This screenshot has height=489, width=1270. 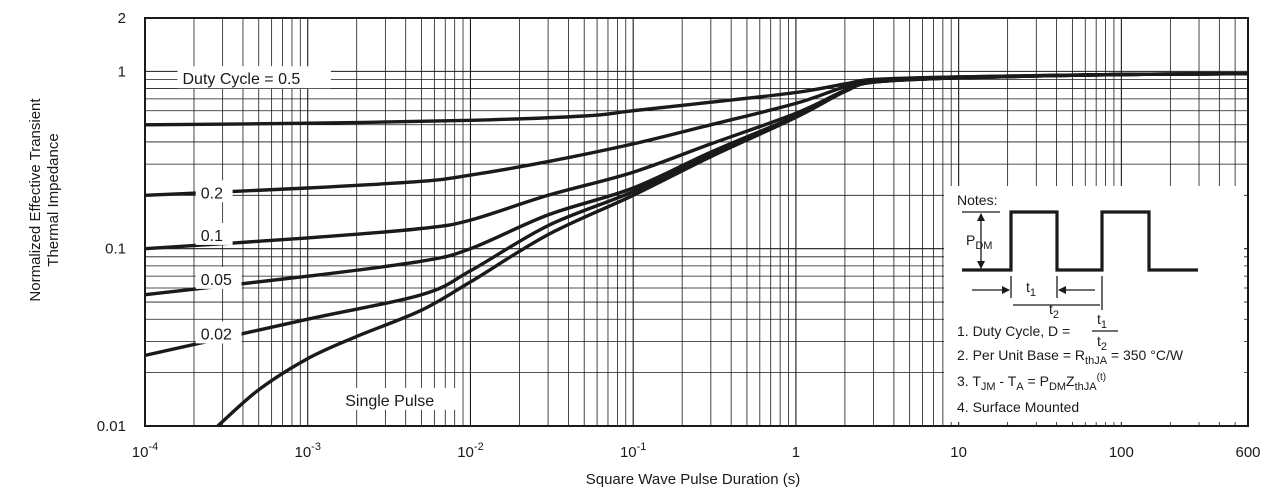 I want to click on x-tick-label: 100, so click(x=1121, y=452).